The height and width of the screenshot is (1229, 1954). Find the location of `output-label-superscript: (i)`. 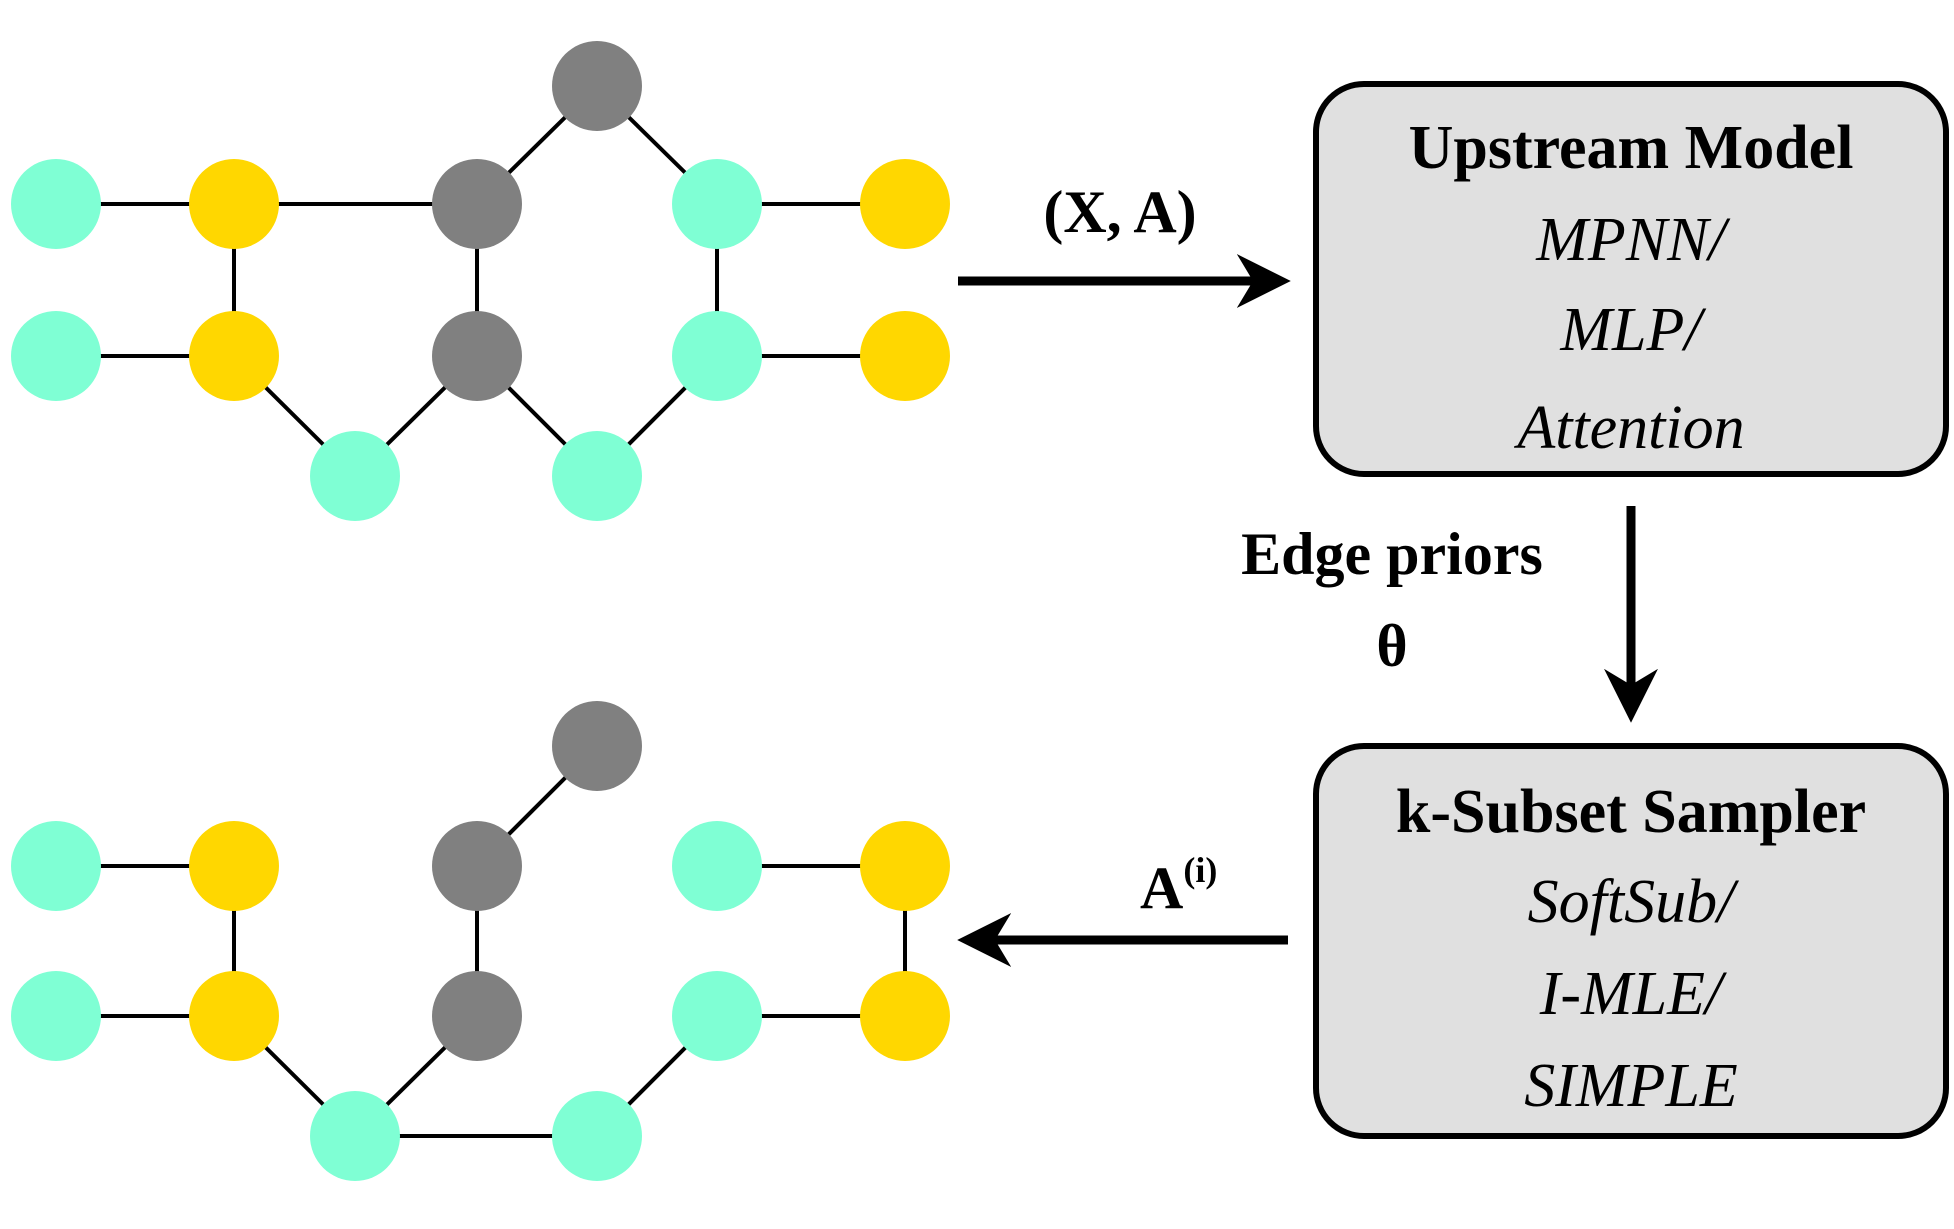

output-label-superscript: (i) is located at coordinates (1200, 870).